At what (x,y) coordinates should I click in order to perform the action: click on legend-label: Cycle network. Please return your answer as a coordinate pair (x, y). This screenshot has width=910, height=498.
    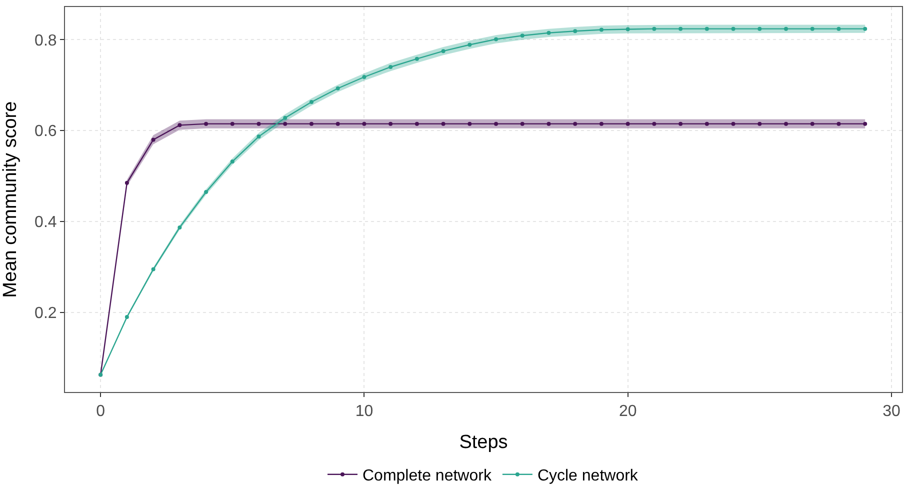
    Looking at the image, I should click on (588, 476).